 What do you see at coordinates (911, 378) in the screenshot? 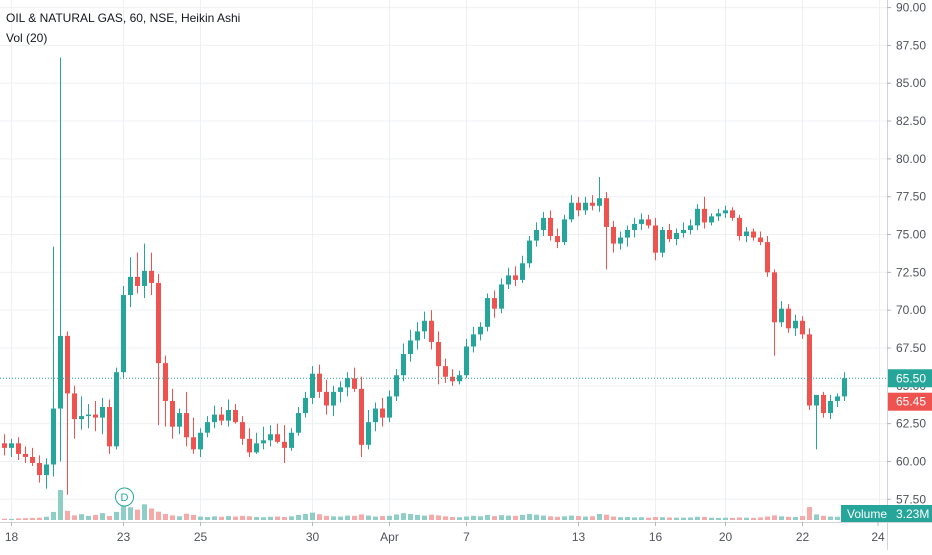
I see `last-price-label: 65.50` at bounding box center [911, 378].